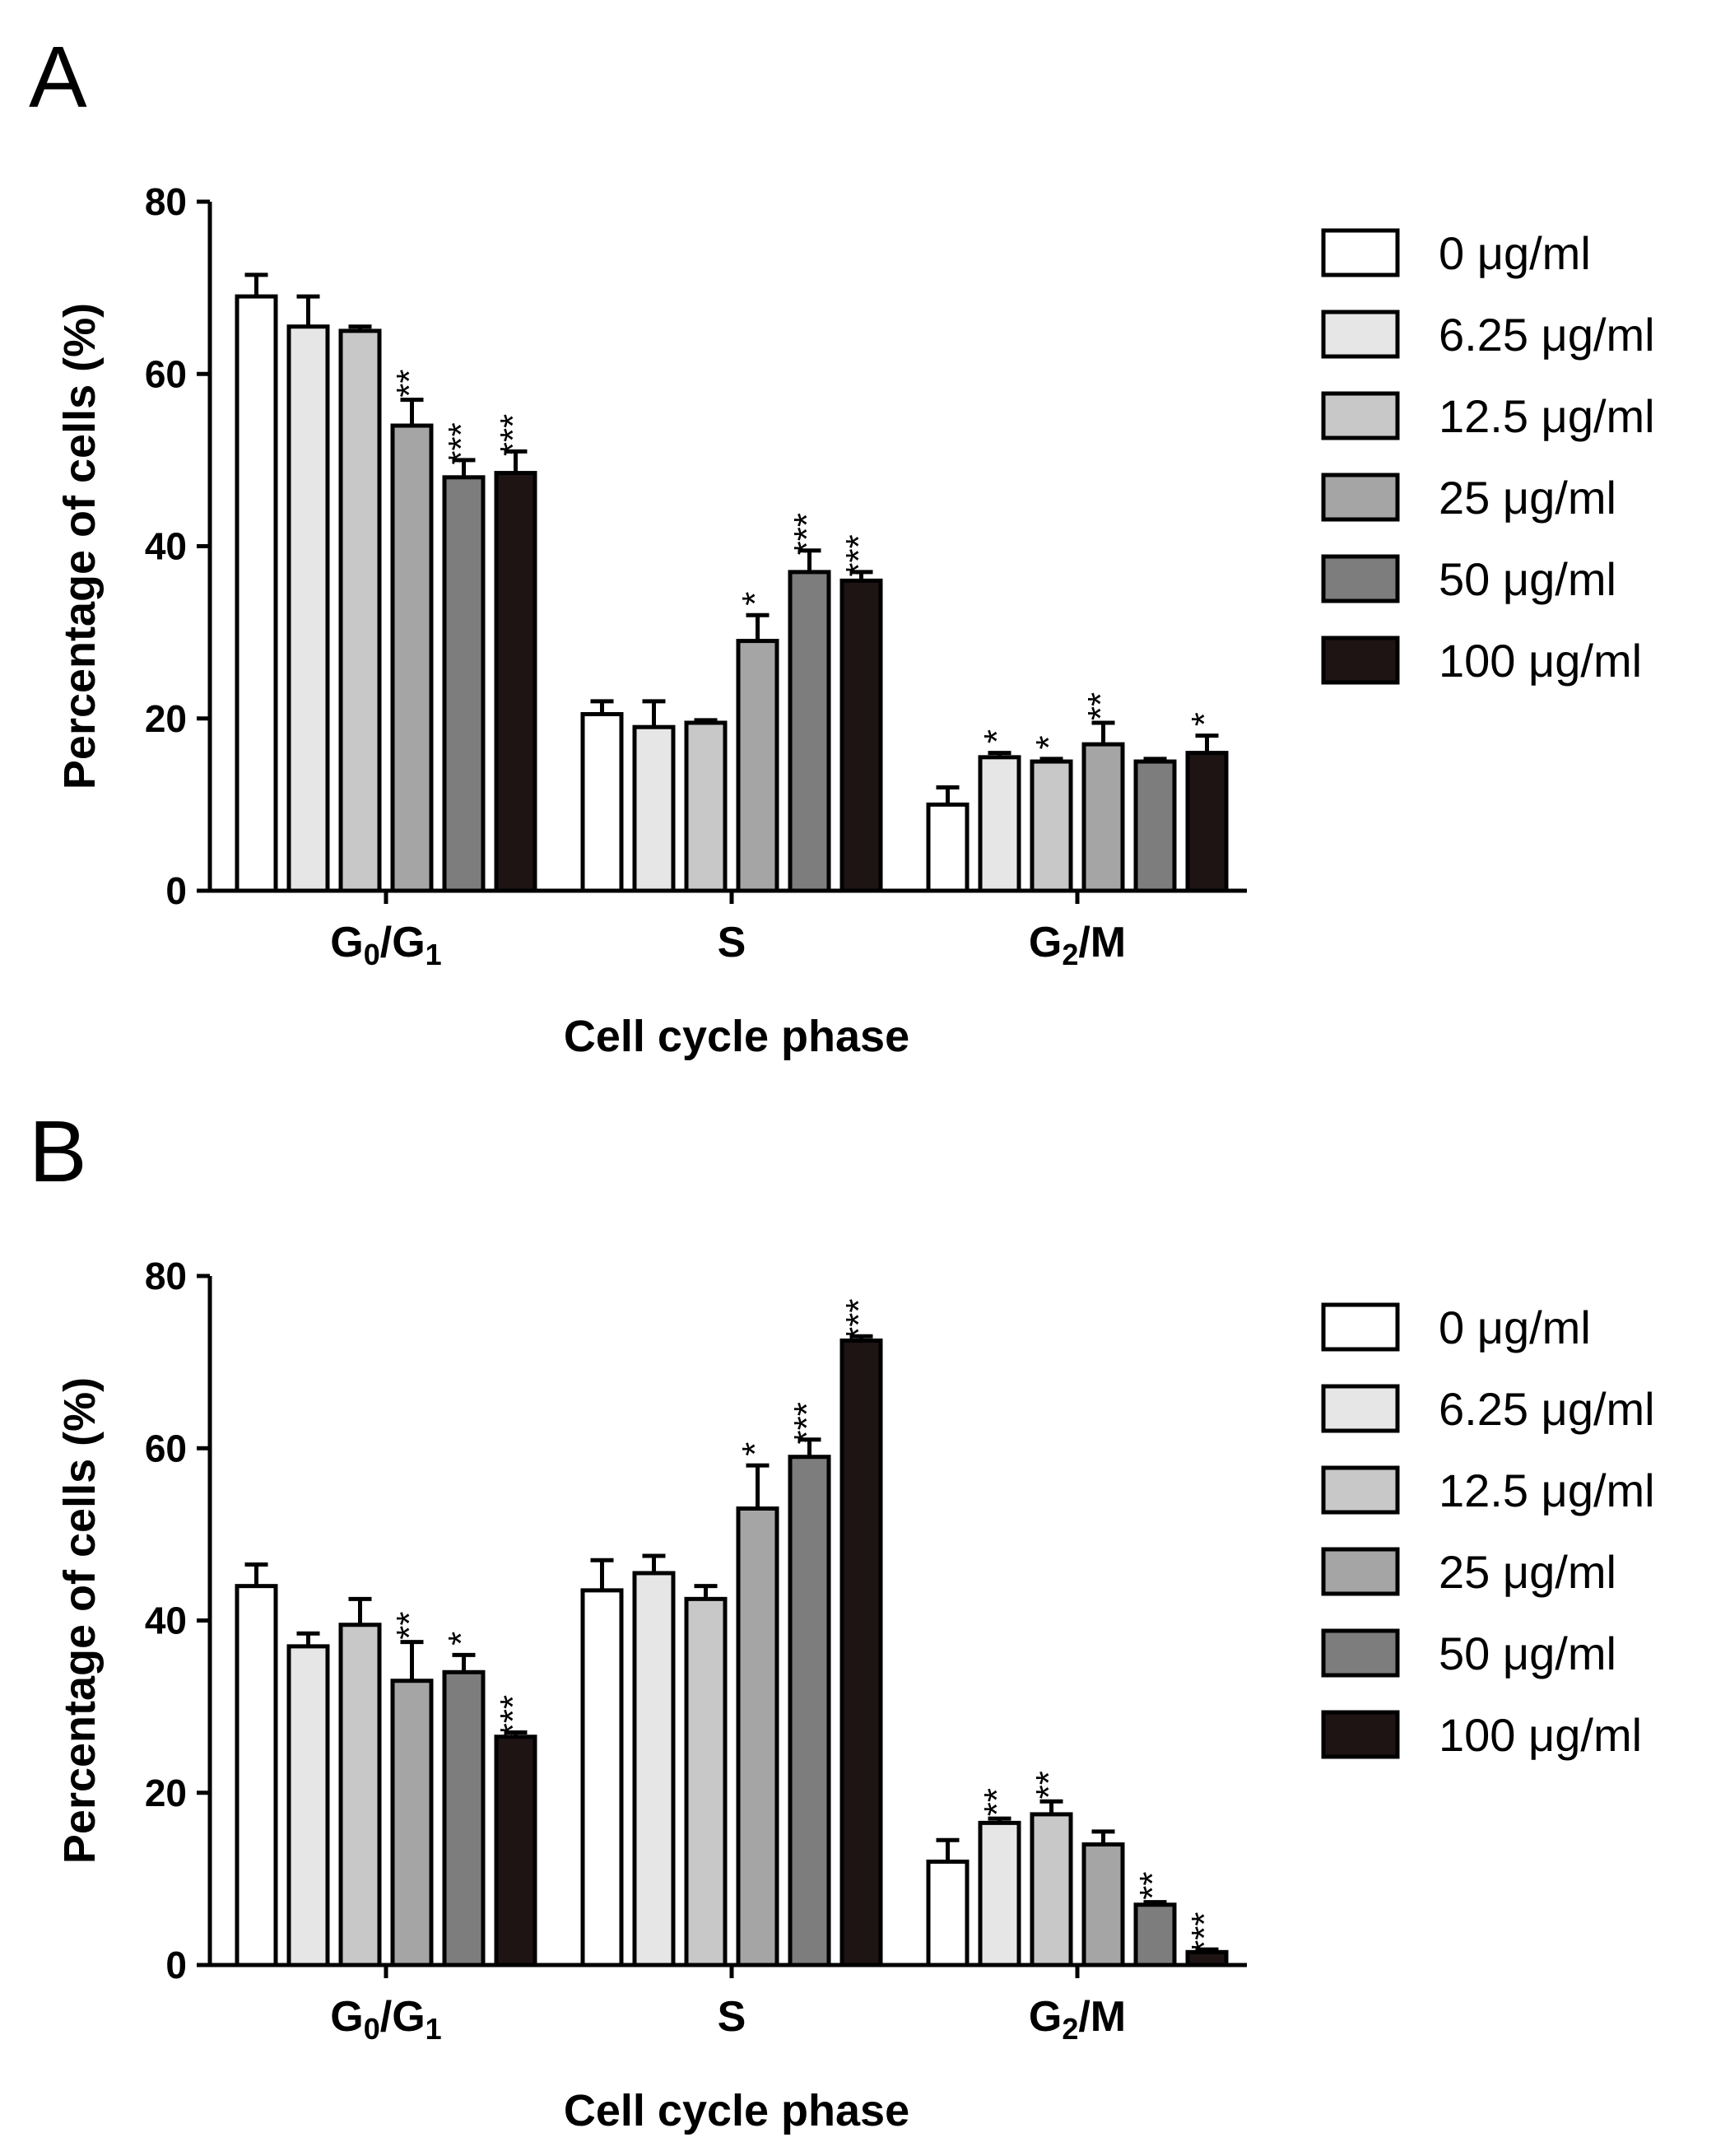 The image size is (1716, 2156). I want to click on legend-label: 0 μg/ml, so click(1515, 253).